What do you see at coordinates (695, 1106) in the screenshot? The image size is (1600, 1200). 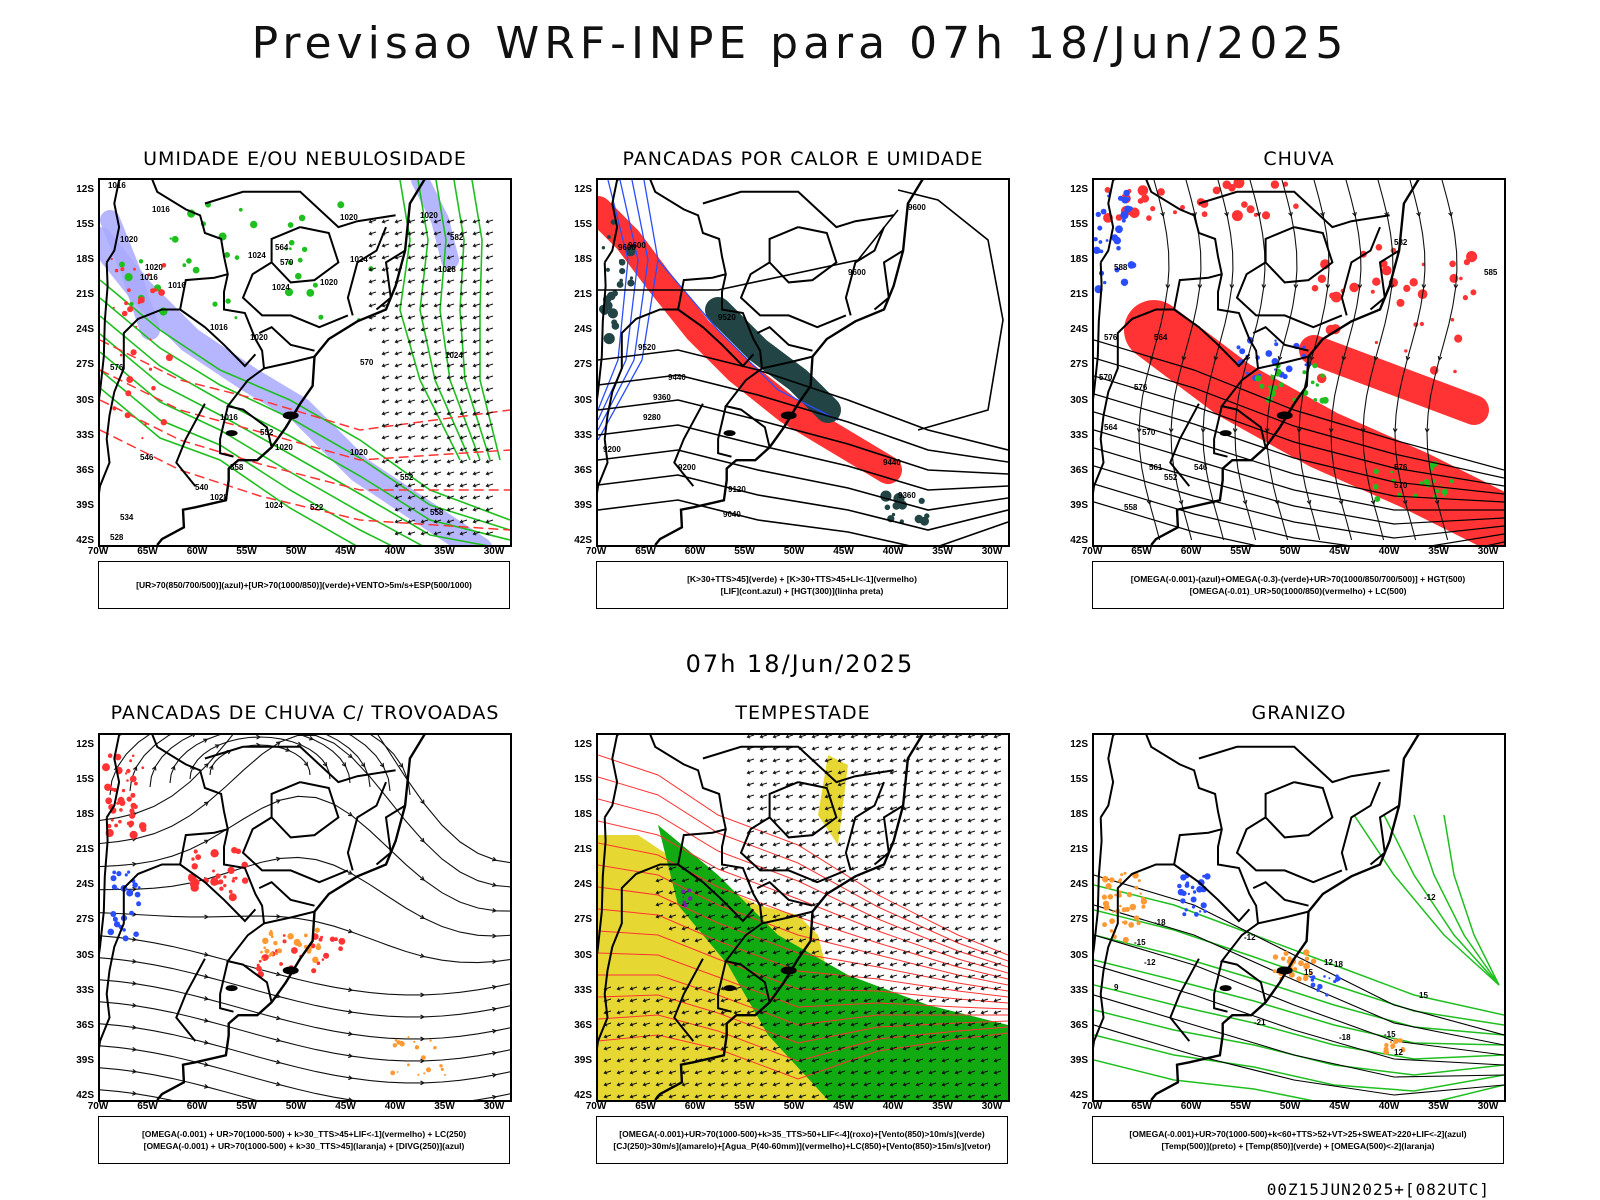 I see `lon-label: 60W` at bounding box center [695, 1106].